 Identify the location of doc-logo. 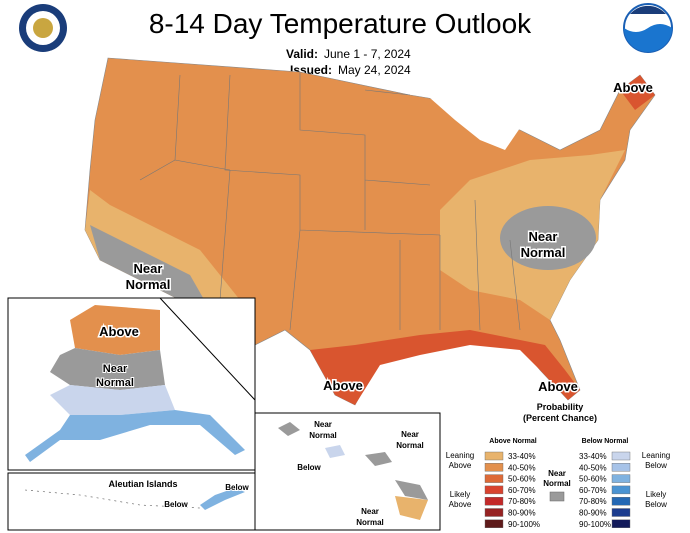
(43, 28).